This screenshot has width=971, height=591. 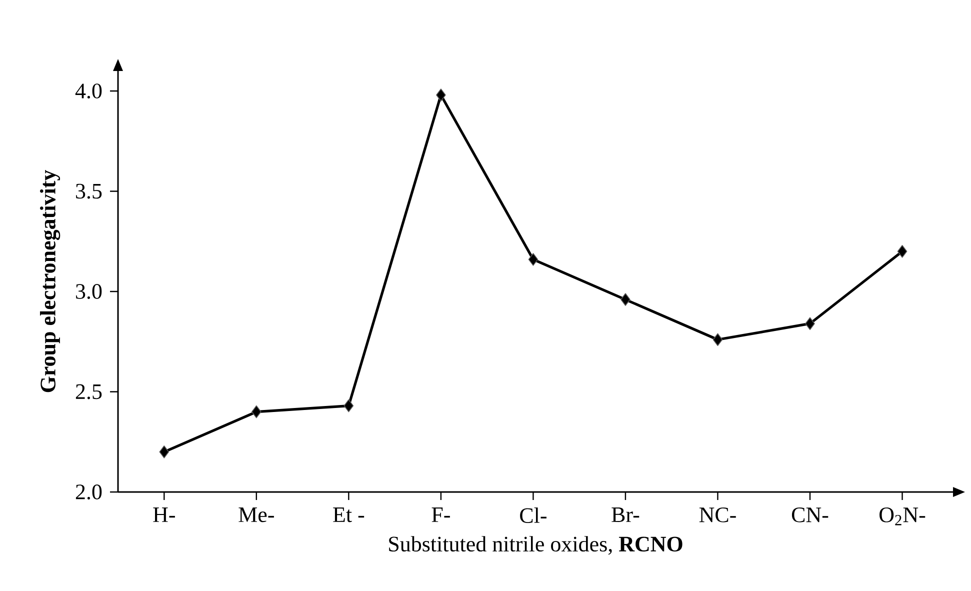 What do you see at coordinates (89, 492) in the screenshot?
I see `y-tick-label: 2.0` at bounding box center [89, 492].